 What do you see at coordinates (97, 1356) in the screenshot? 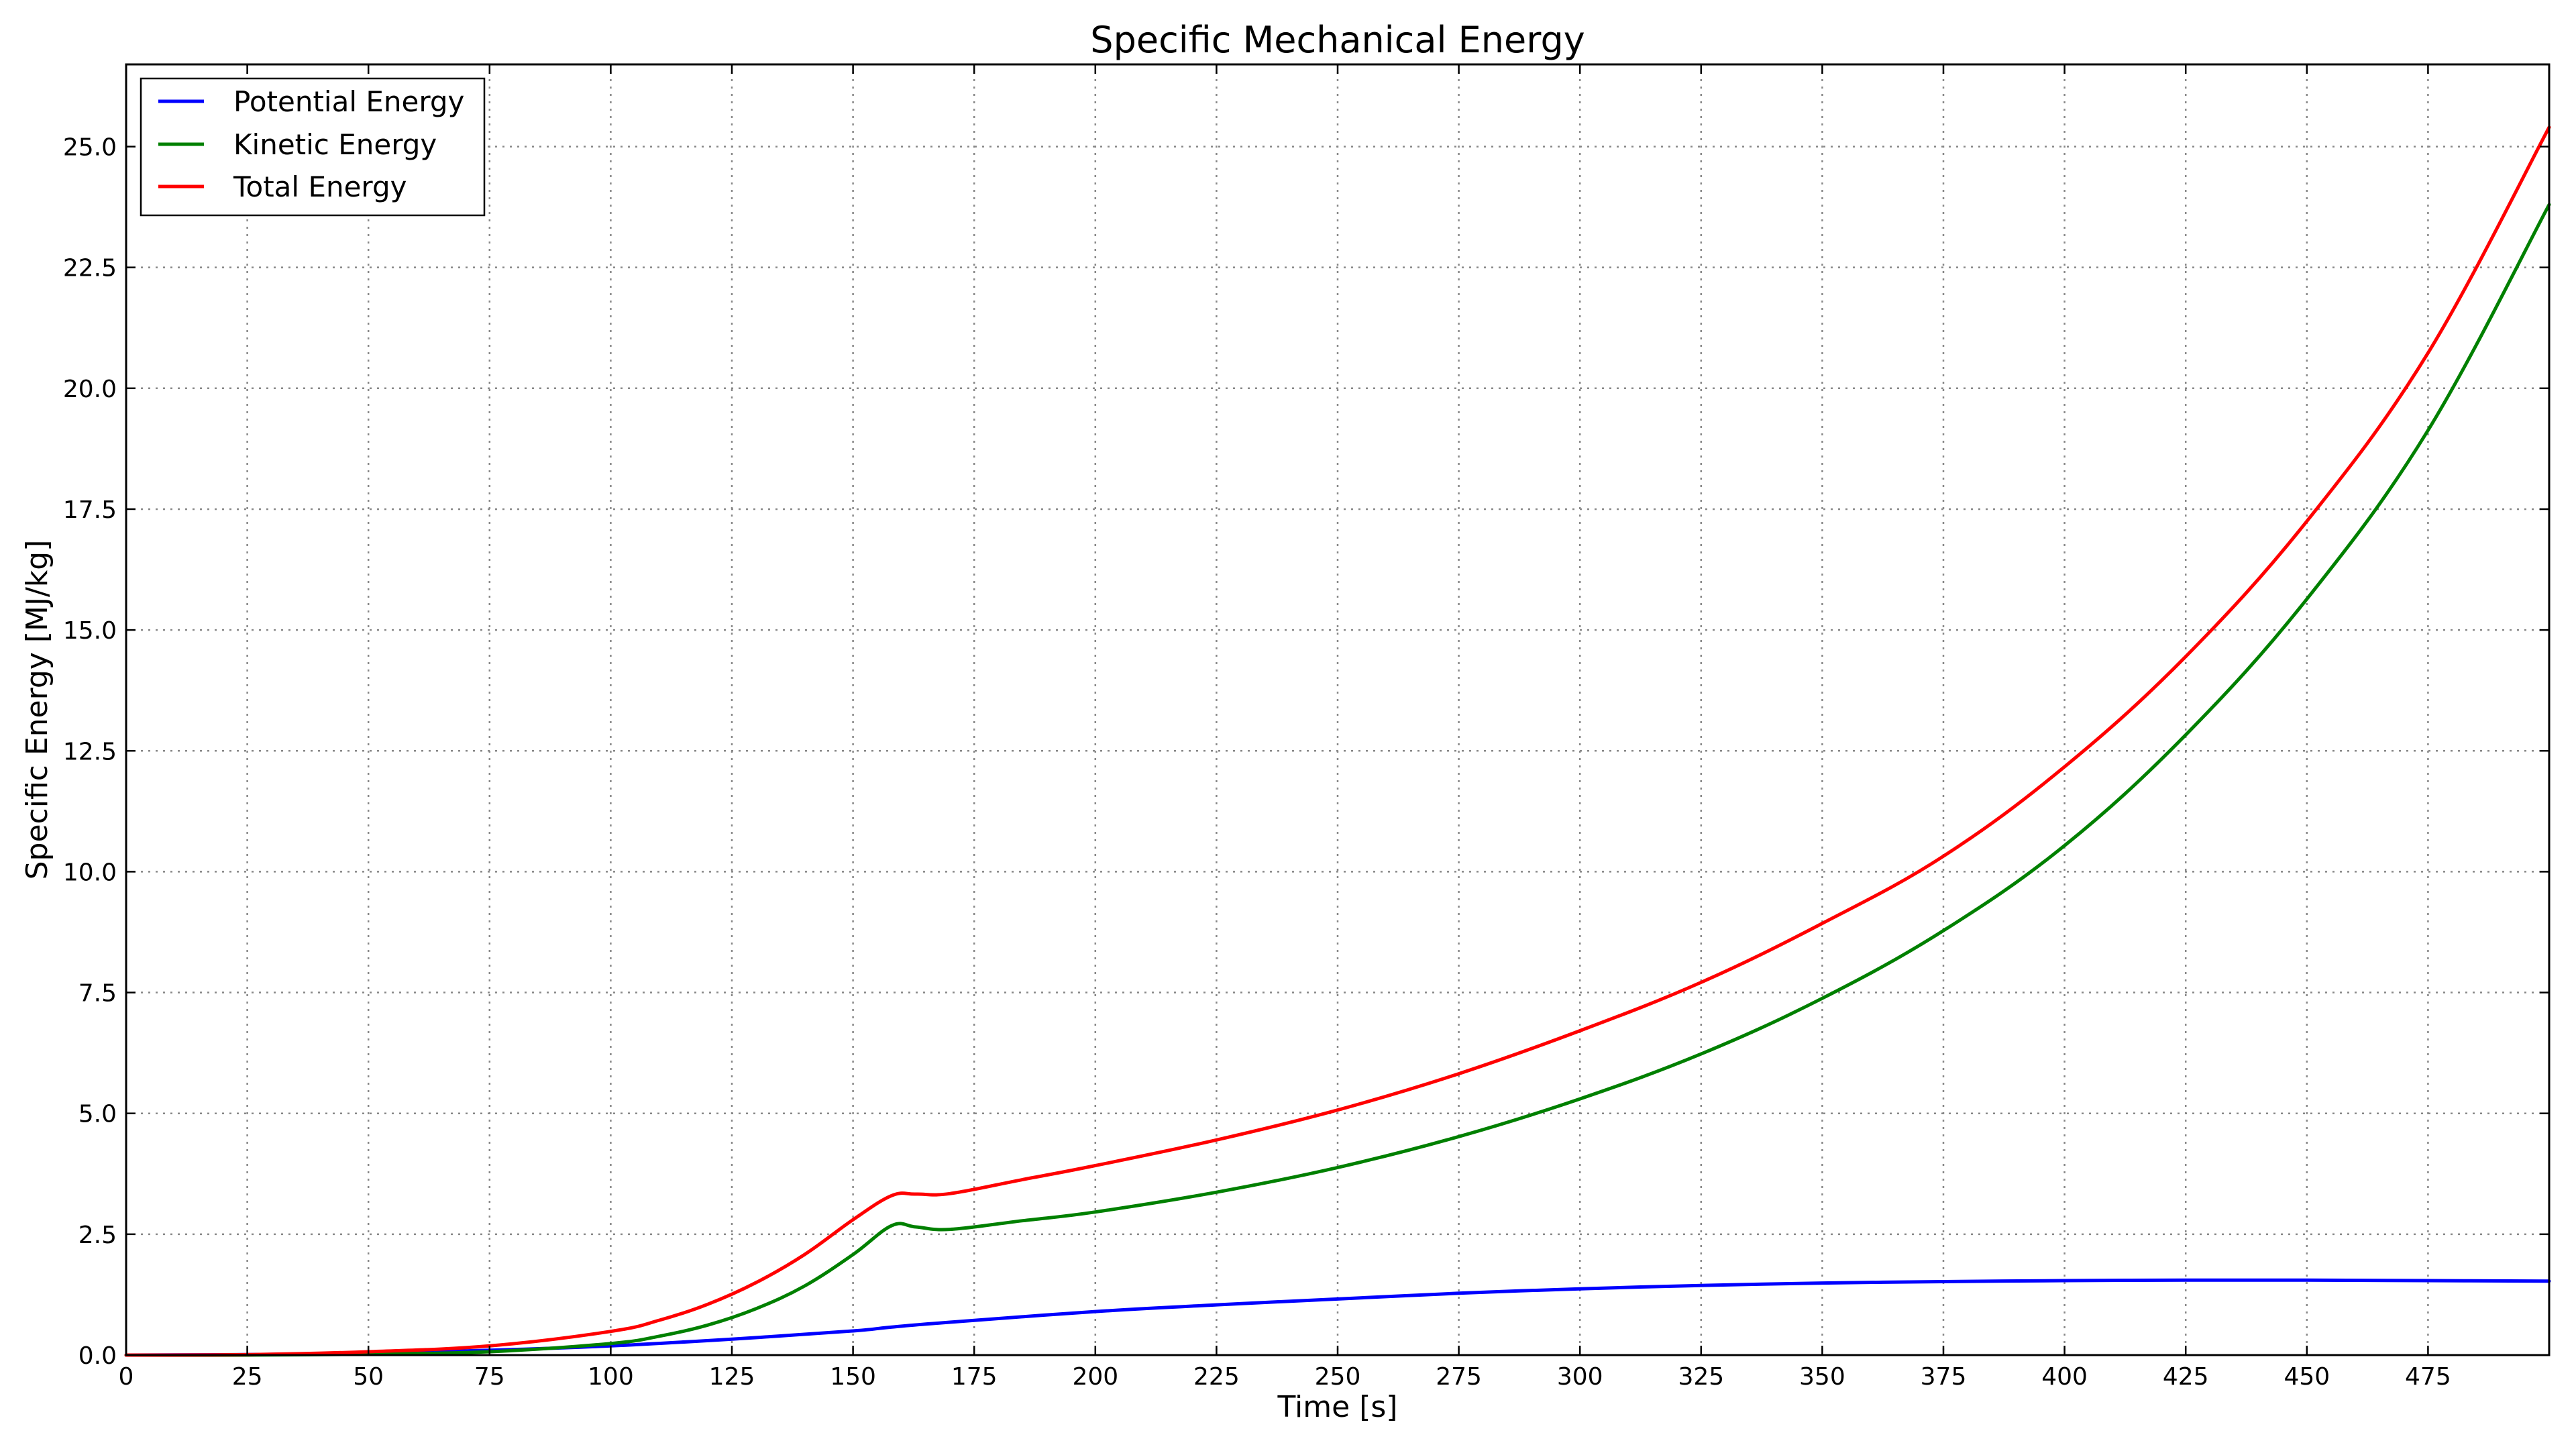
I see `y-tick-label: 0.0` at bounding box center [97, 1356].